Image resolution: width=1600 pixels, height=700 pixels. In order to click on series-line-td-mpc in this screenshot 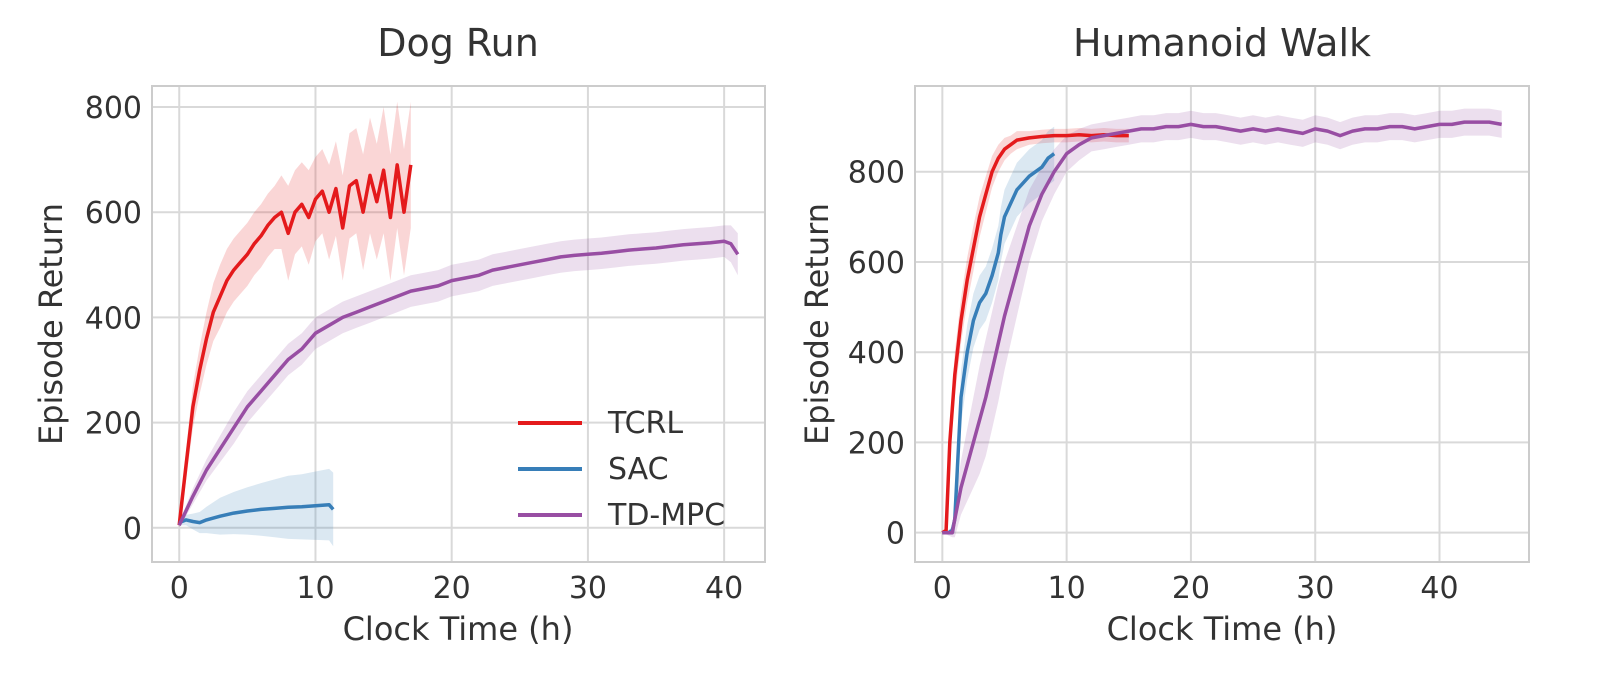, I will do `click(458, 382)`.